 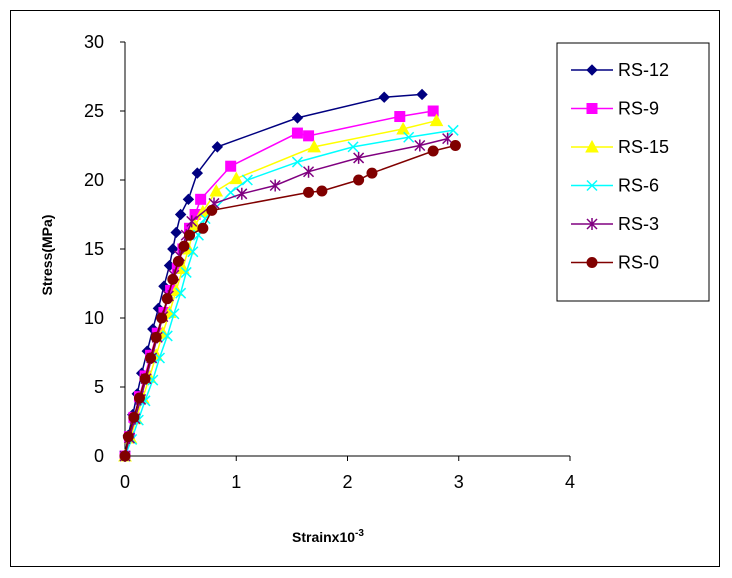 I want to click on y-tick-label: 10, so click(x=94, y=318).